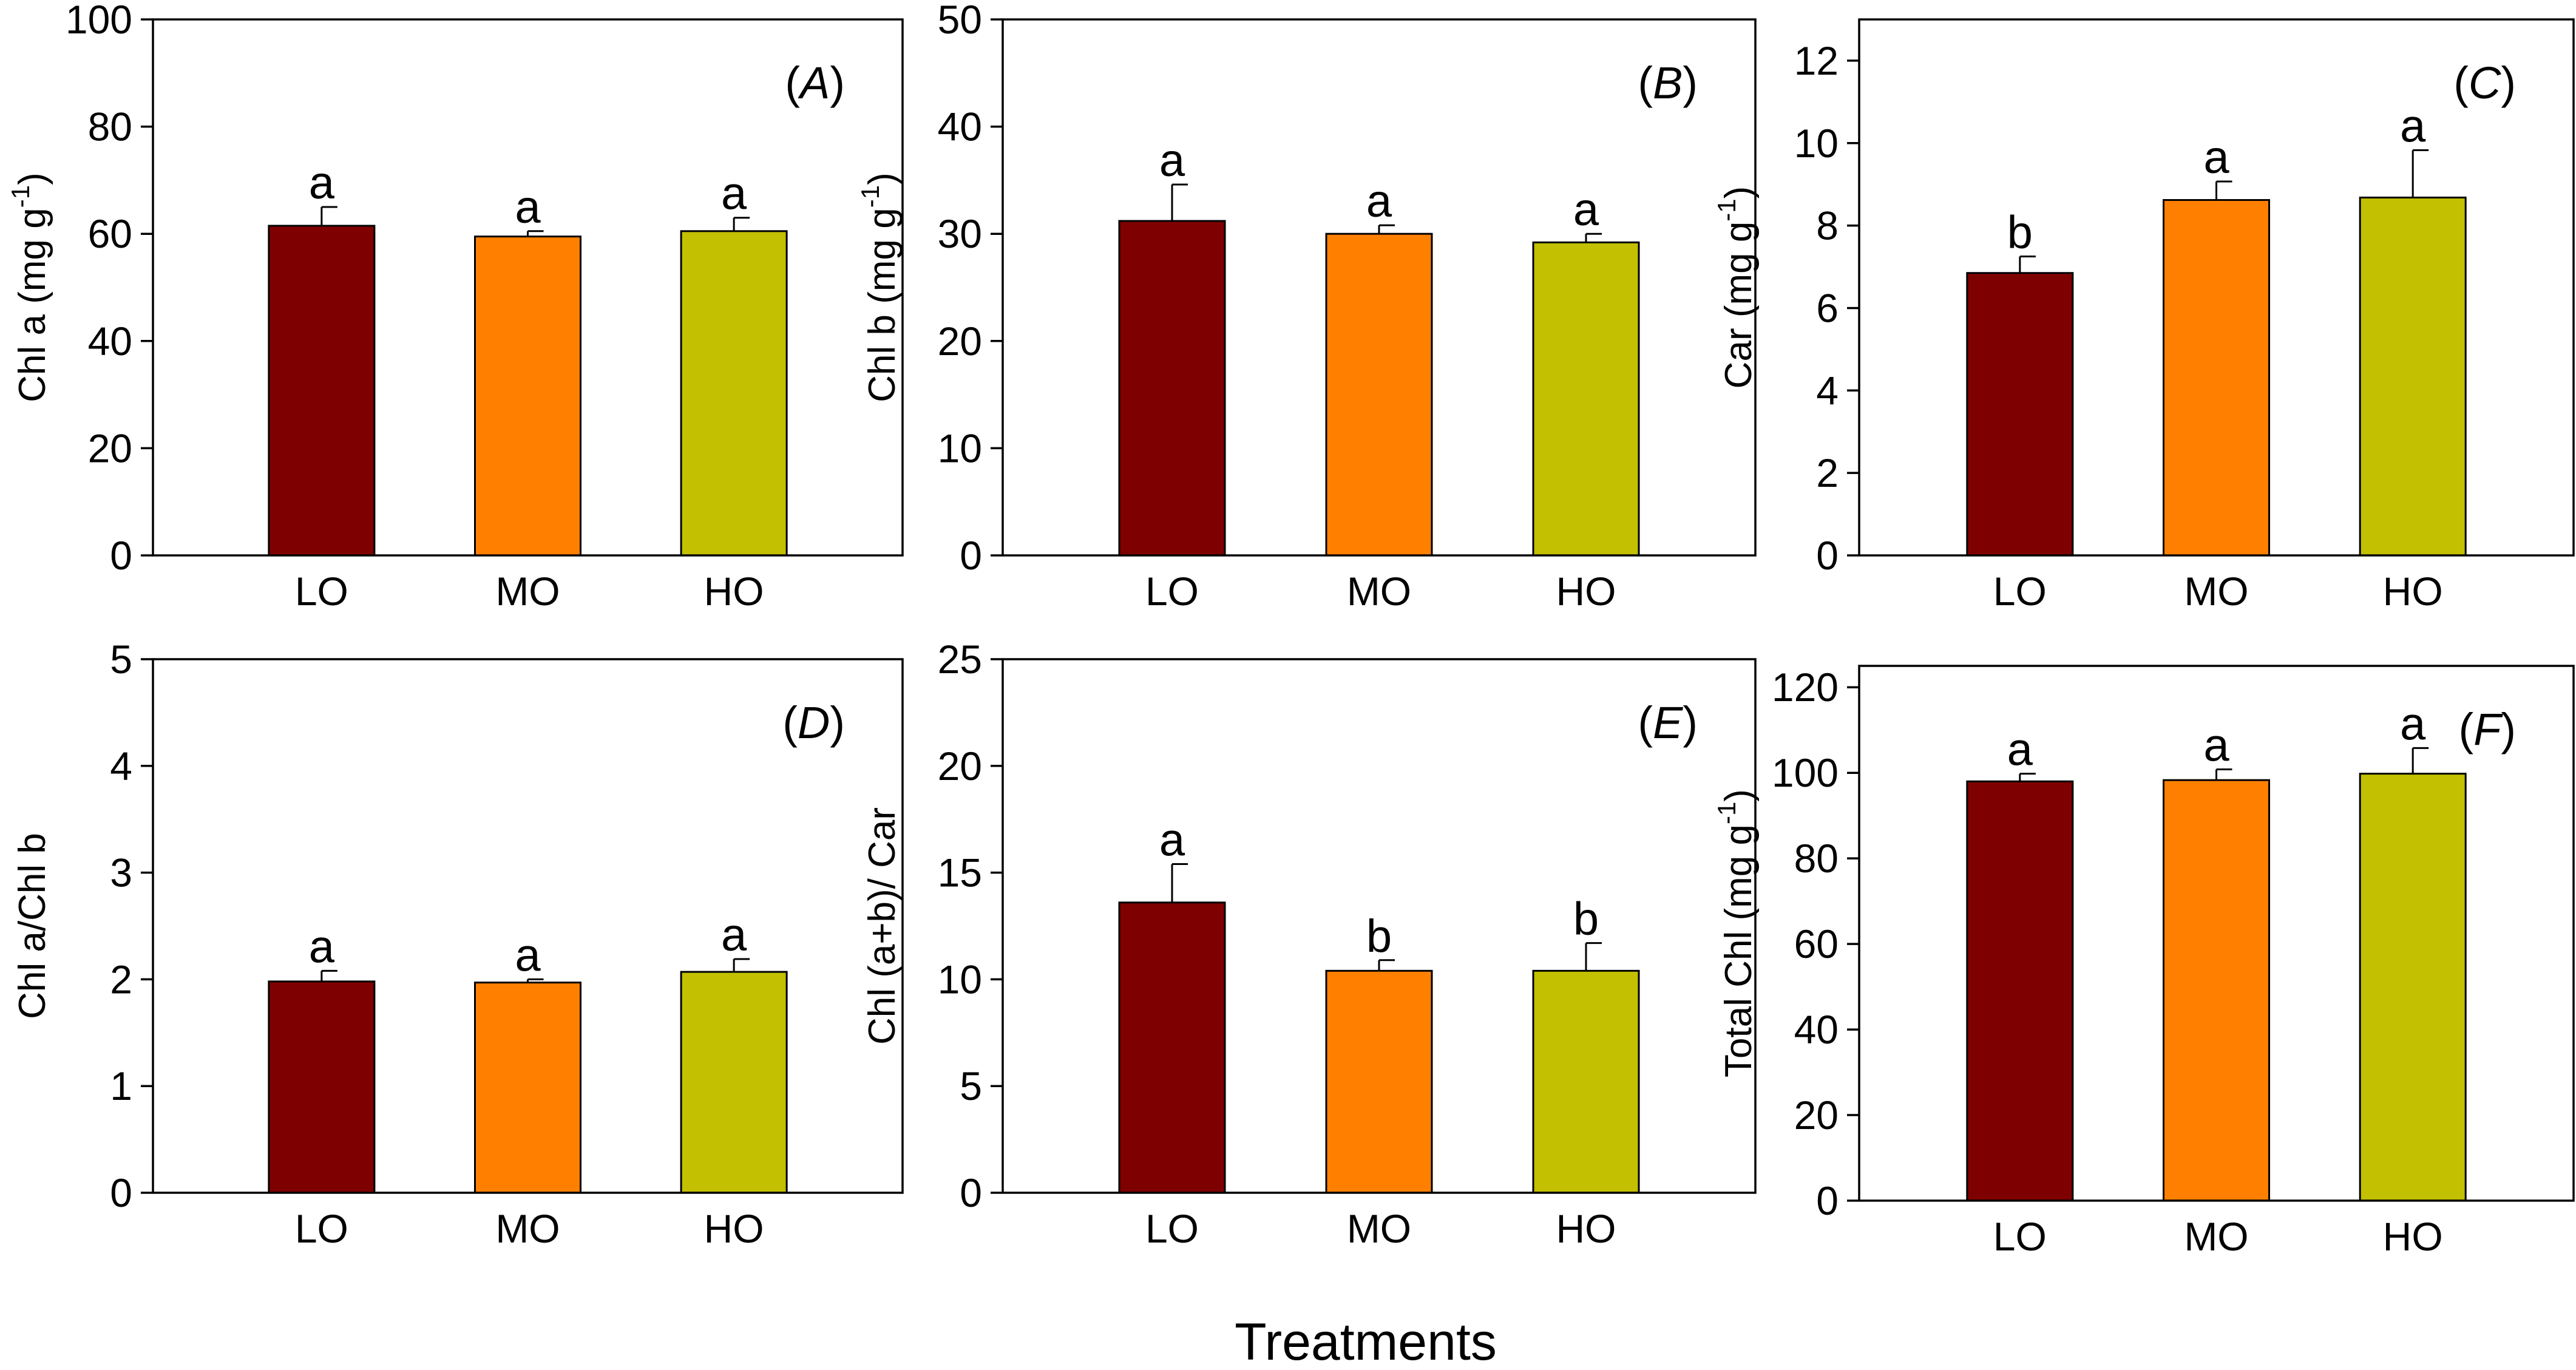  What do you see at coordinates (32, 926) in the screenshot?
I see `y-axis-label: Chl a/Chl b` at bounding box center [32, 926].